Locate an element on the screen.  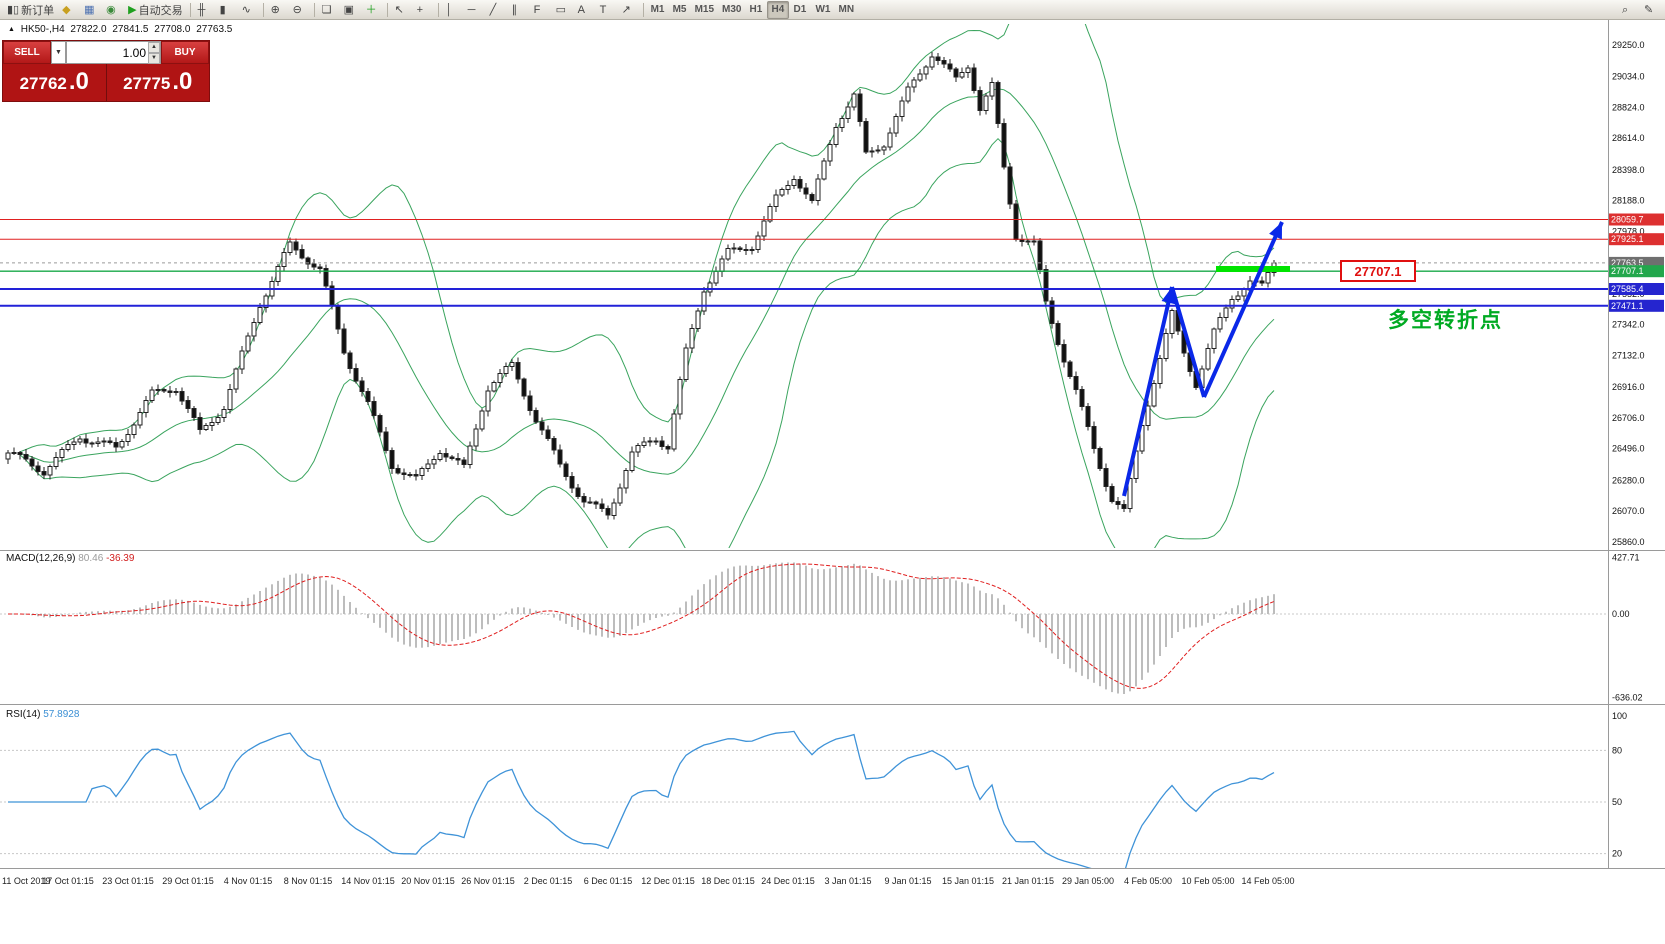
symbol-triangle-icon: ▲ is located at coordinates (11, 29).